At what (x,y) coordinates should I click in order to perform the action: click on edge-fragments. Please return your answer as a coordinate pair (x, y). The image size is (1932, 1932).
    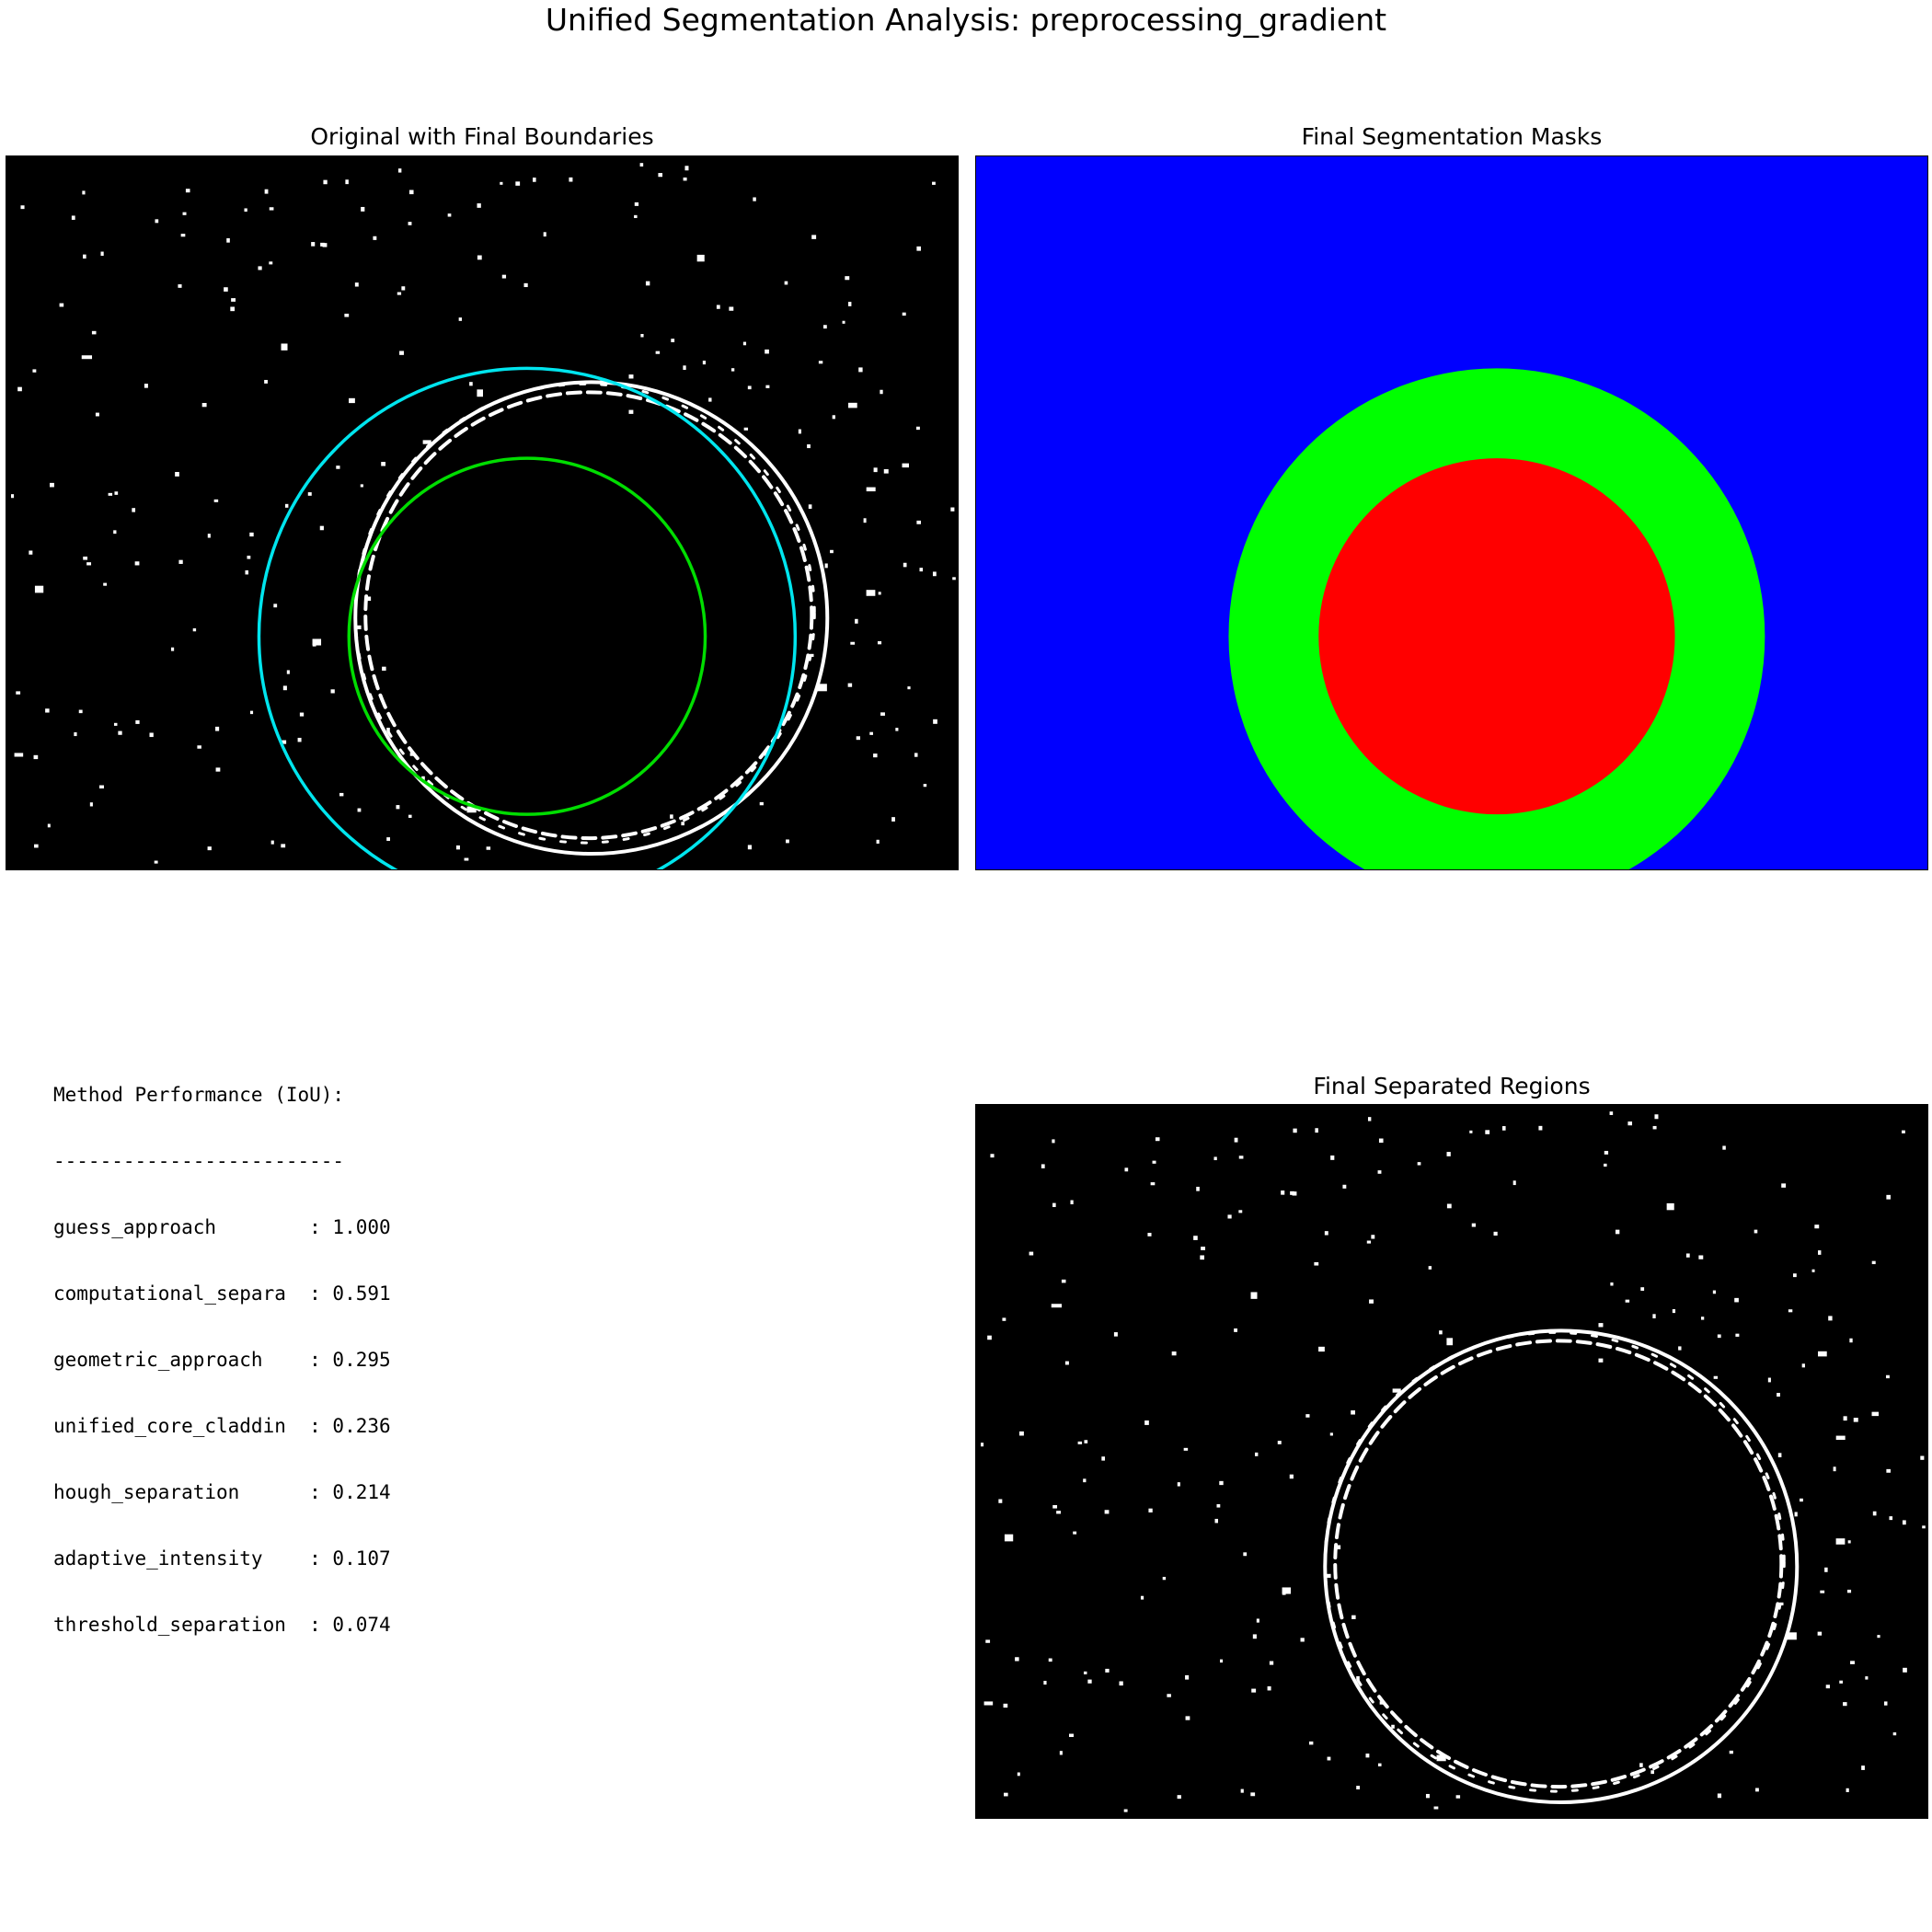
    Looking at the image, I should click on (1554, 1561).